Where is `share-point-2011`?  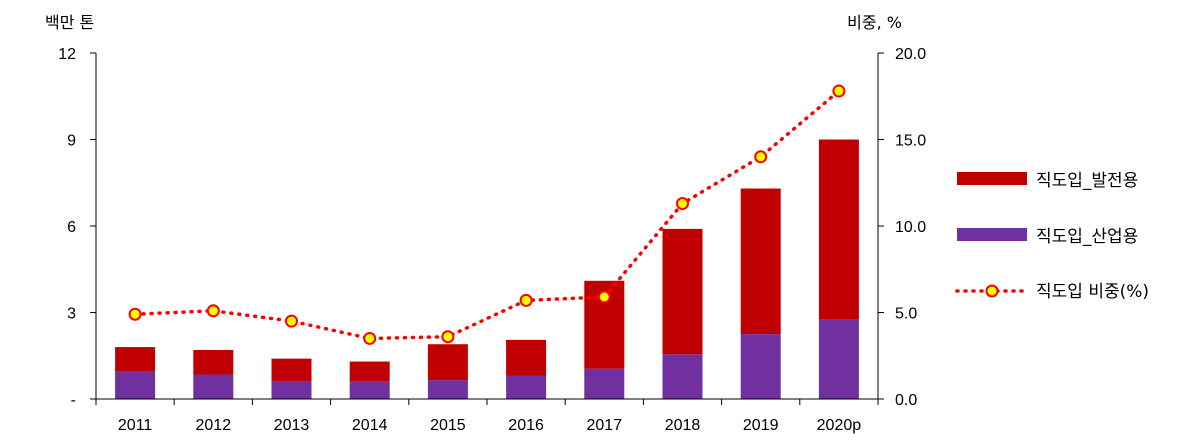 share-point-2011 is located at coordinates (135, 314).